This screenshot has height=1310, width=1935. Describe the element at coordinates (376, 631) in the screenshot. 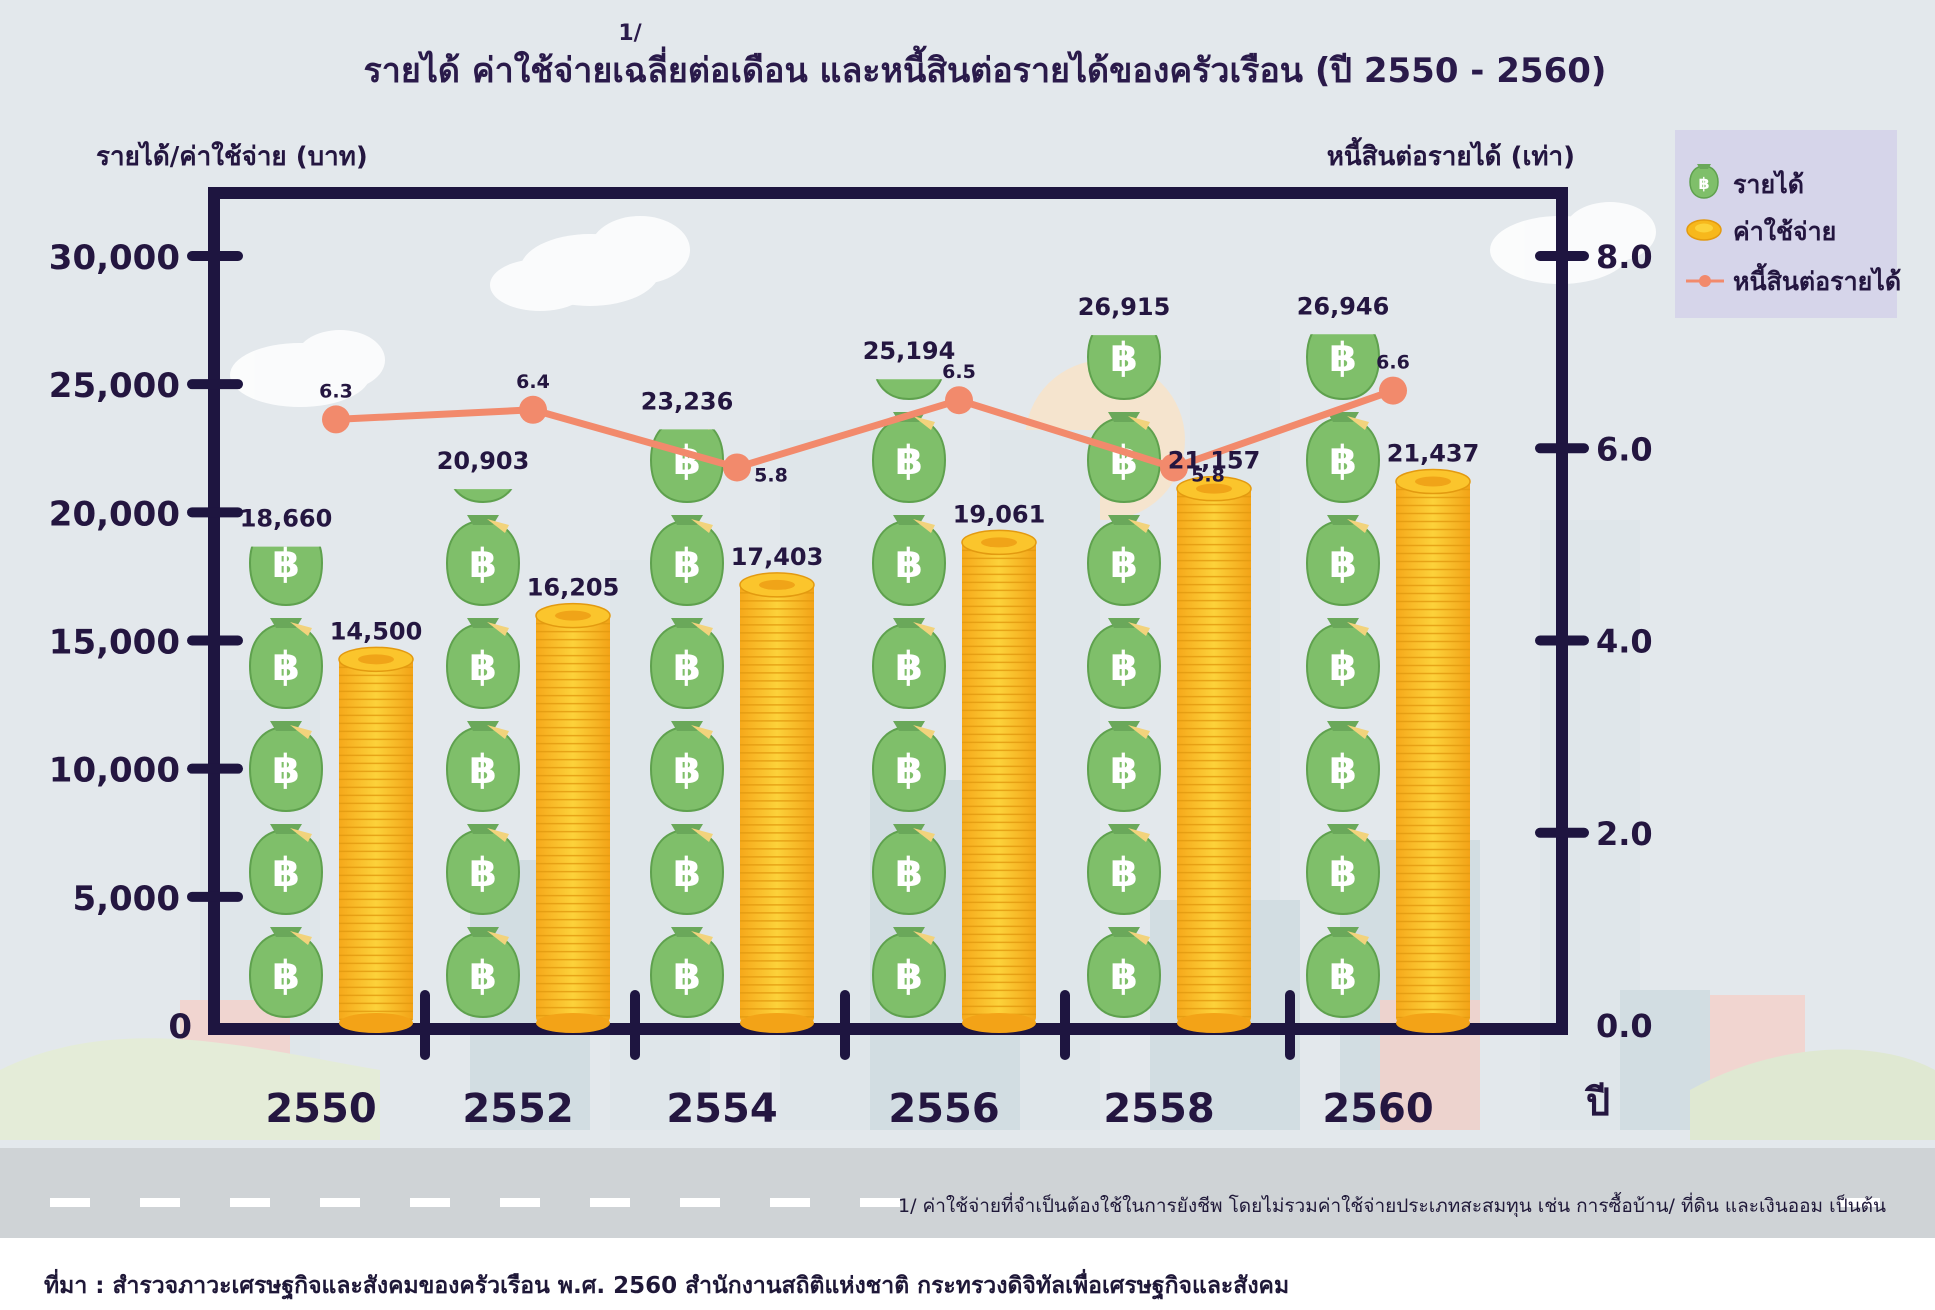

I see `expense-value-label: 14,500` at that location.